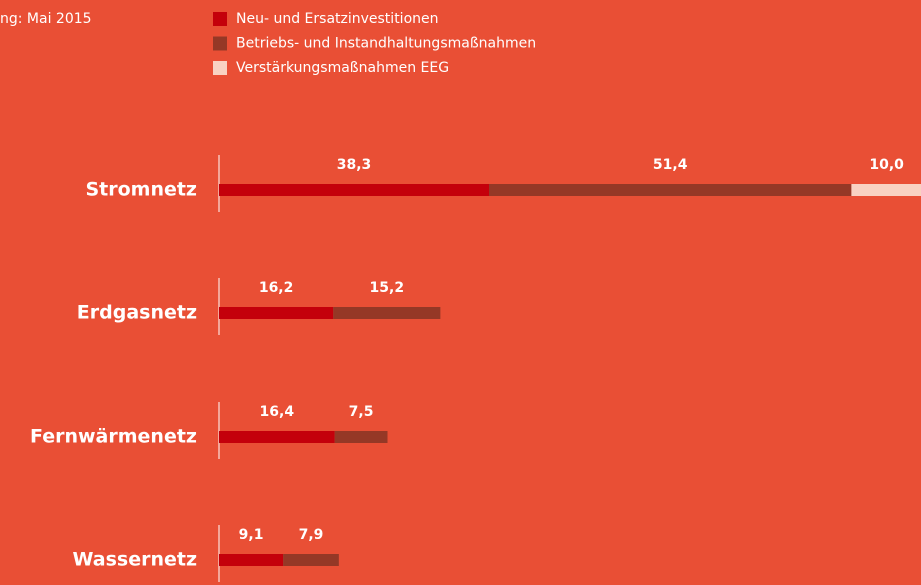 Image resolution: width=921 pixels, height=585 pixels. Describe the element at coordinates (137, 313) in the screenshot. I see `category-label: Erdgasnetz` at that location.